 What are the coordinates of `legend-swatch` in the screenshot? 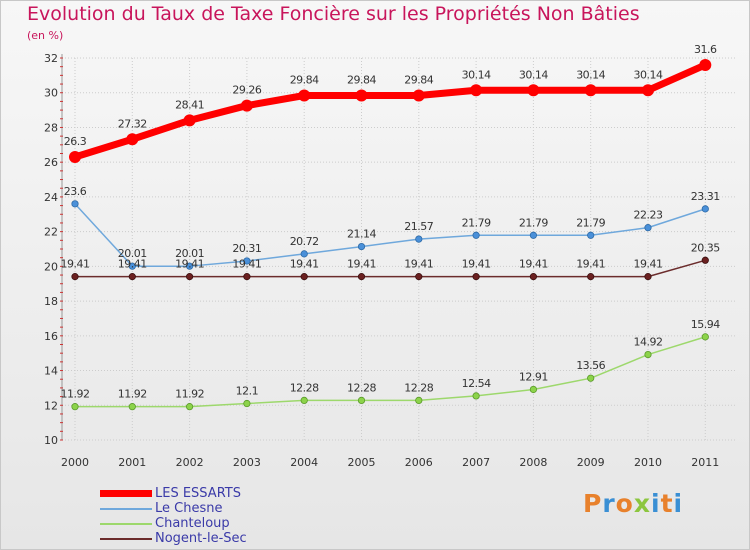 It's located at (126, 539).